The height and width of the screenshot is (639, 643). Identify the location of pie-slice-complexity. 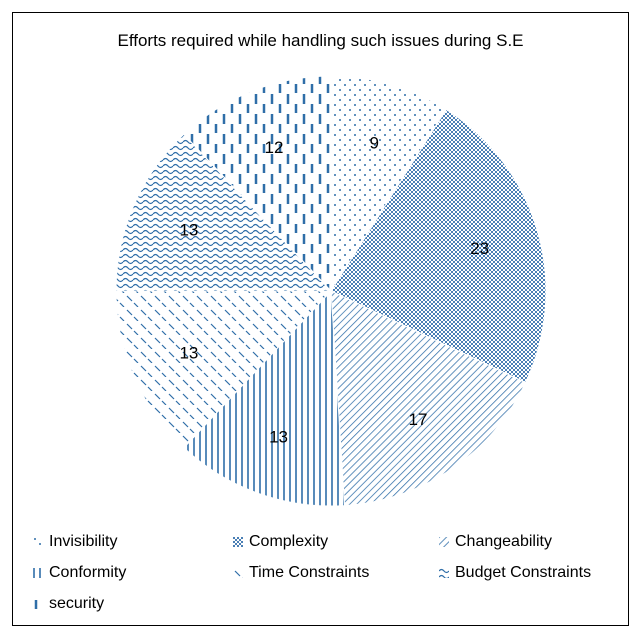
(438, 246).